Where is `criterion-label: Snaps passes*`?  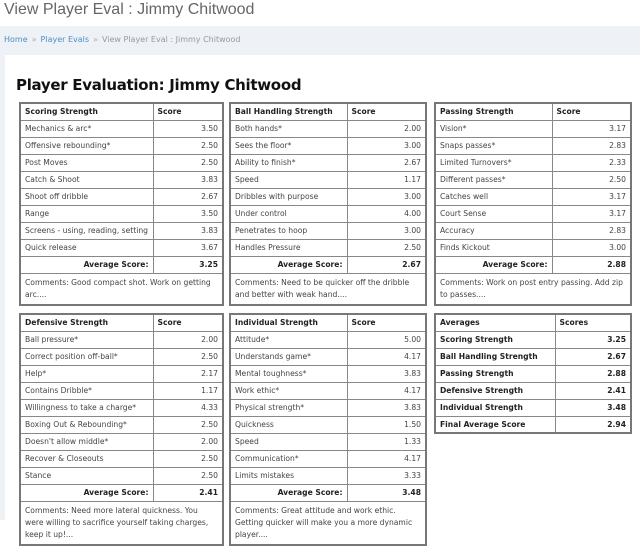 criterion-label: Snaps passes* is located at coordinates (493, 145).